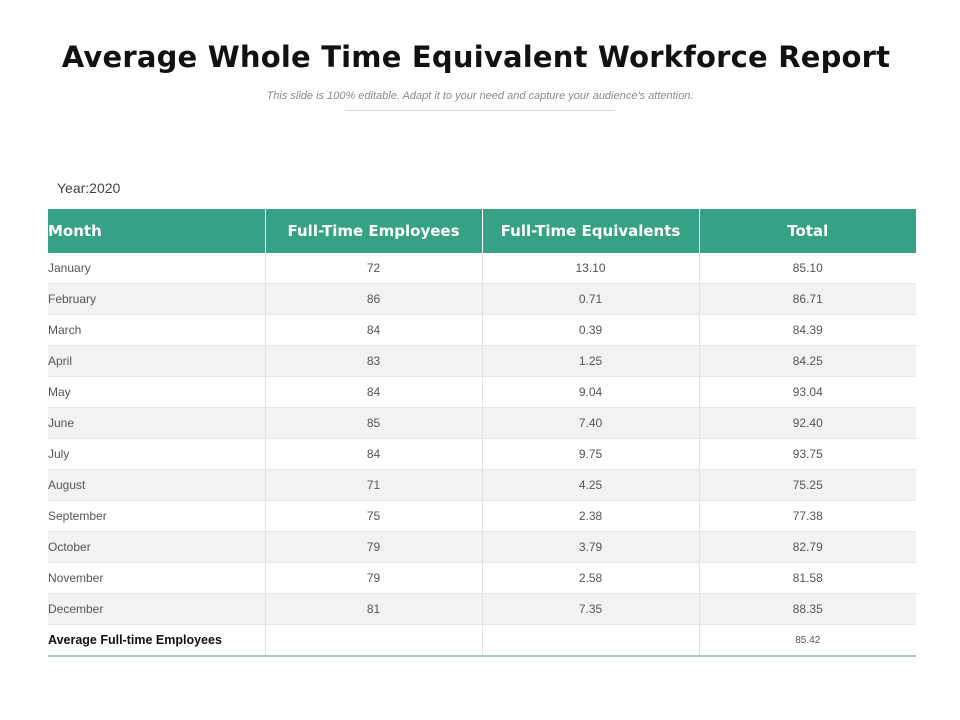 Image resolution: width=960 pixels, height=720 pixels. What do you see at coordinates (590, 361) in the screenshot?
I see `equivalents-cell: 1.25` at bounding box center [590, 361].